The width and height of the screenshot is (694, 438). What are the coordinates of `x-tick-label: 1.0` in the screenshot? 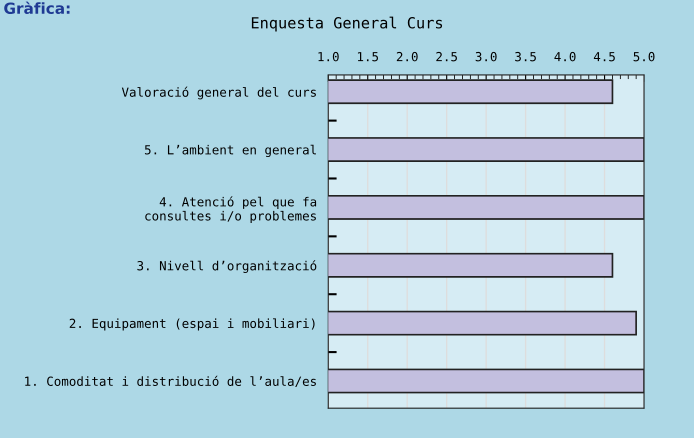 It's located at (328, 57).